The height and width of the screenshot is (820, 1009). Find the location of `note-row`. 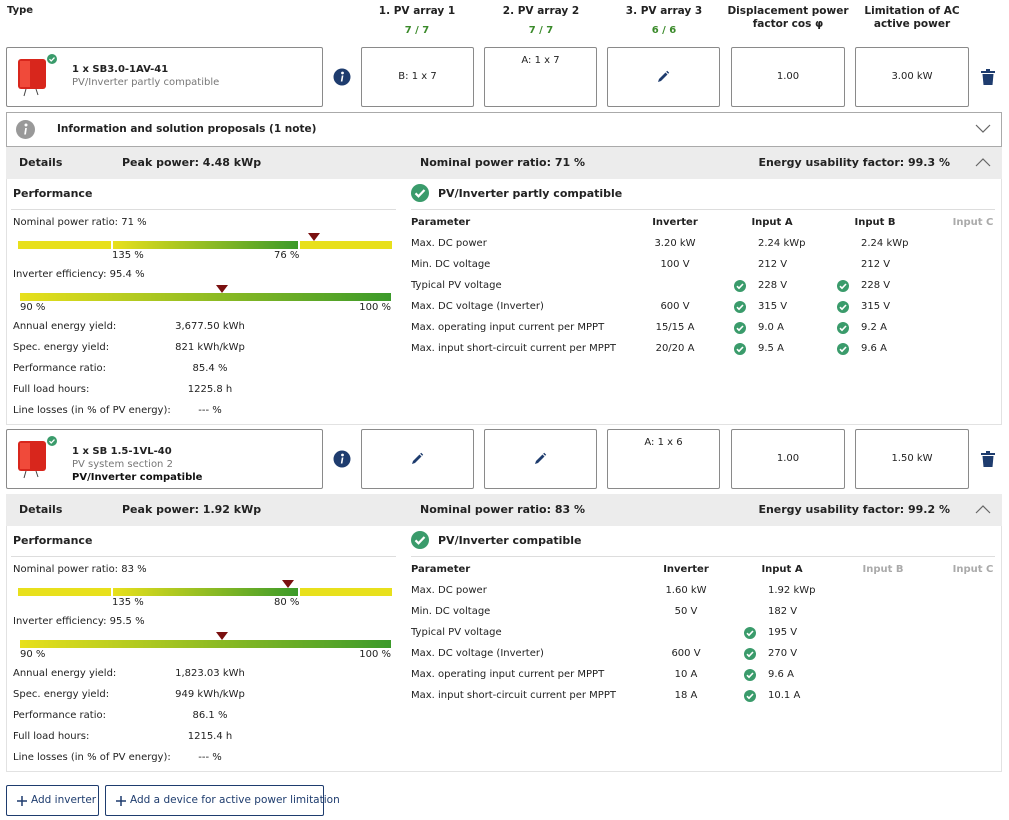

note-row is located at coordinates (504, 129).